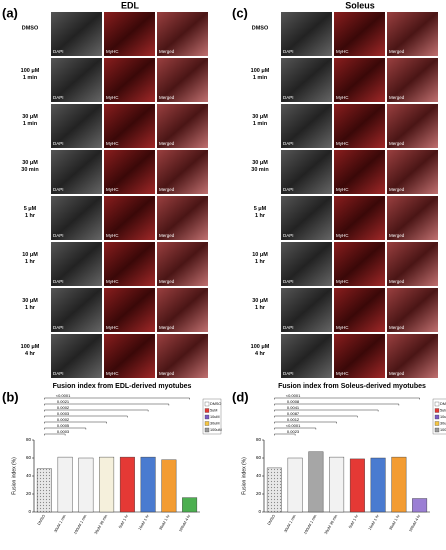  I want to click on panel-label: (d), so click(240, 396).